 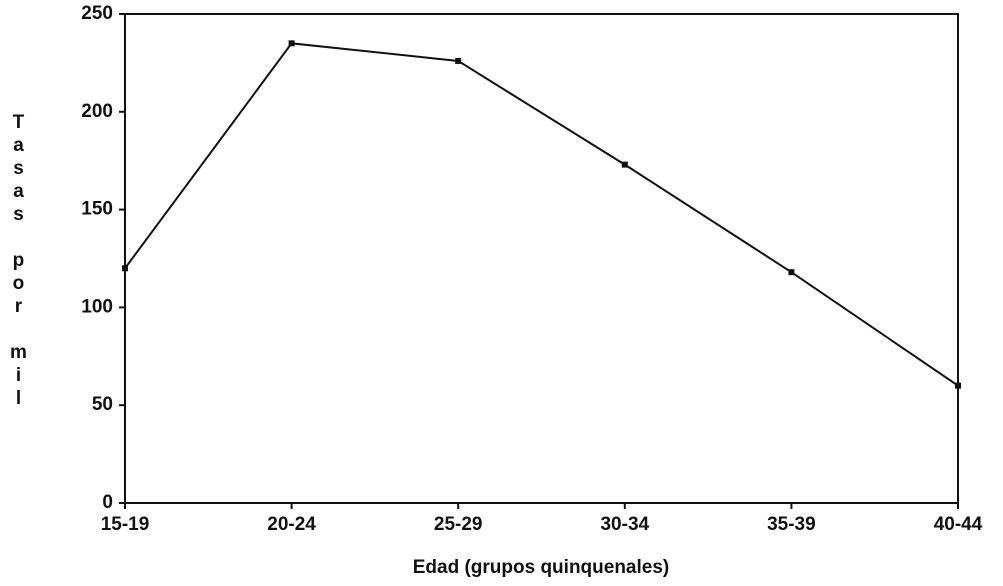 What do you see at coordinates (97, 111) in the screenshot?
I see `y-tick-label: 200` at bounding box center [97, 111].